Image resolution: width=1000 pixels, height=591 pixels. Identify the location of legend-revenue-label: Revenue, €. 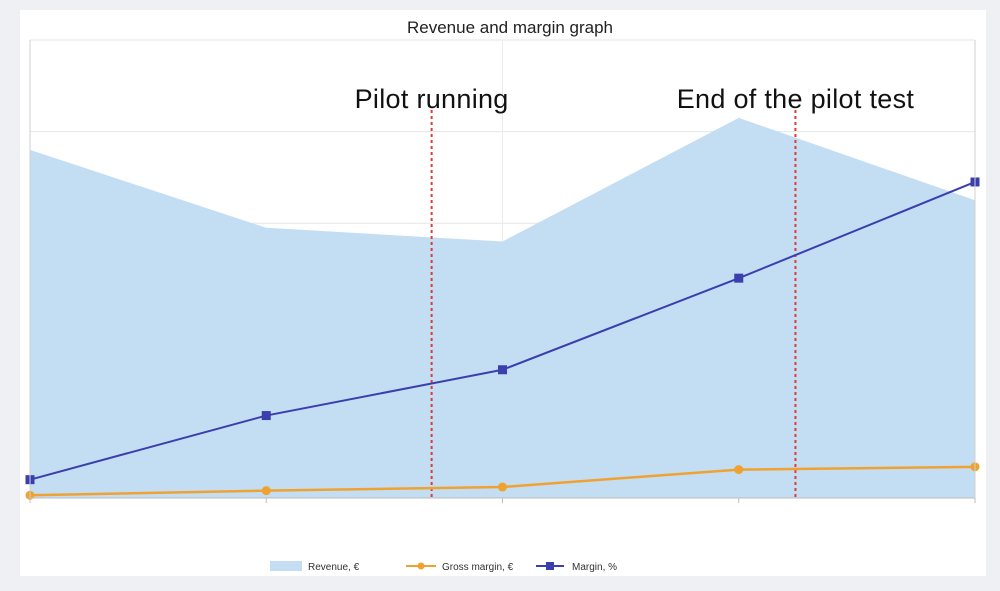
(334, 567).